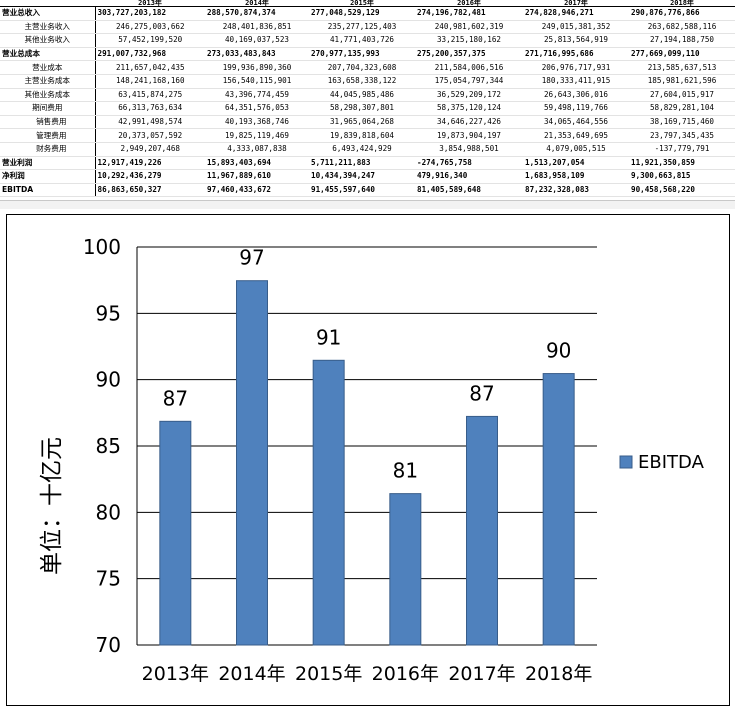 Image resolution: width=735 pixels, height=710 pixels. I want to click on table-cell: 211,657,042,435, so click(150, 67).